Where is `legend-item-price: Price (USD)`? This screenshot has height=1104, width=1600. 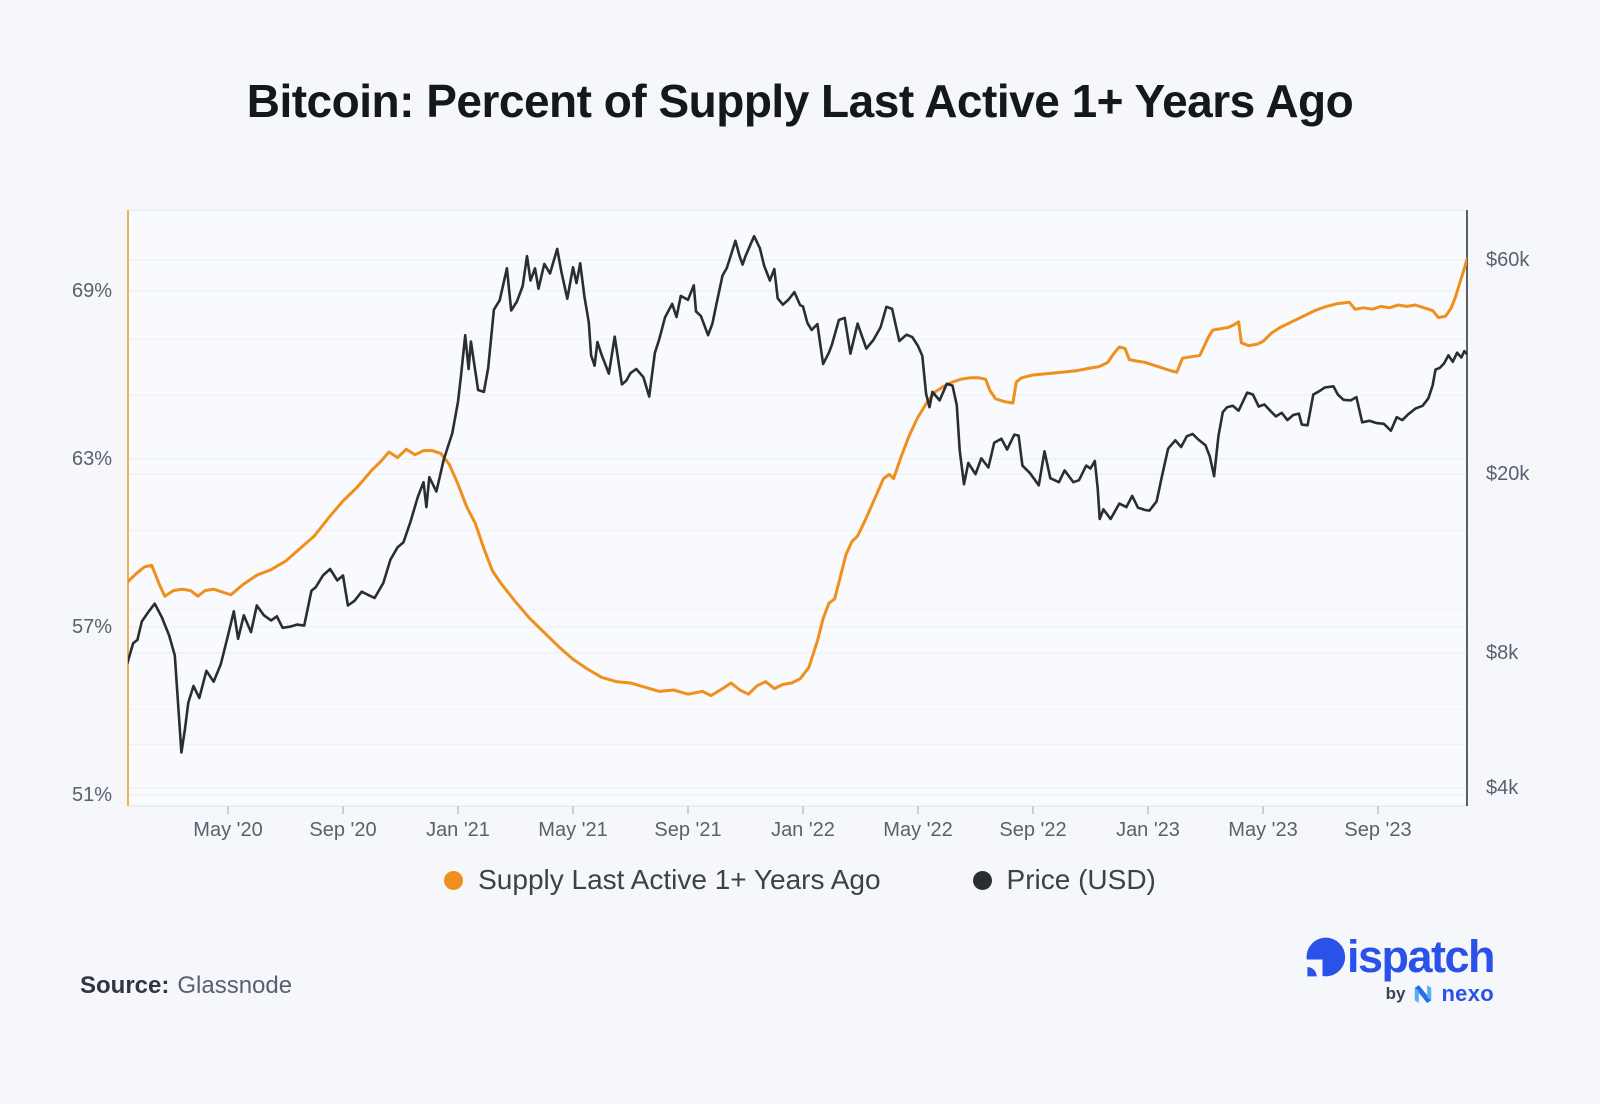
legend-item-price: Price (USD) is located at coordinates (1064, 880).